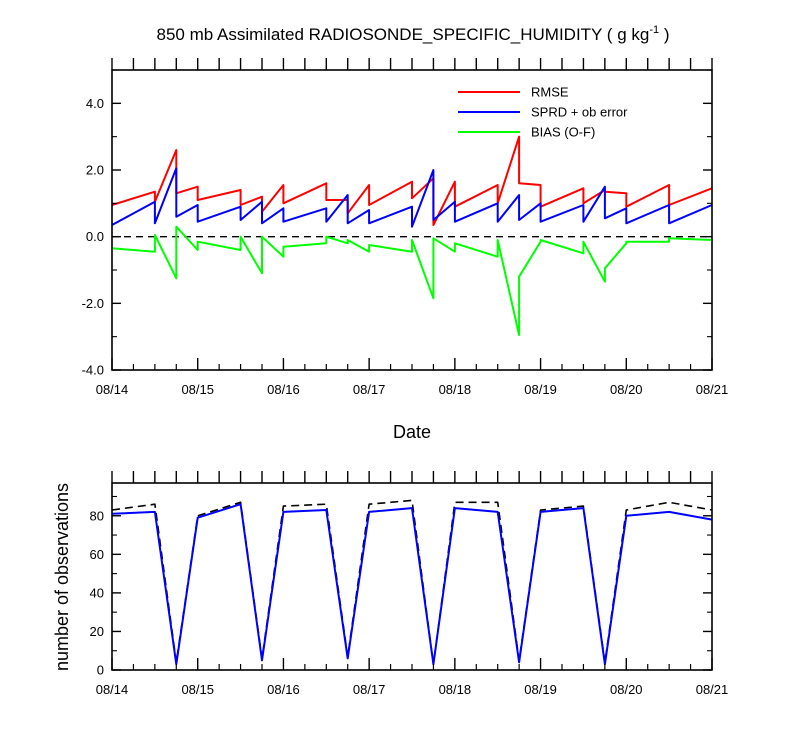 This screenshot has width=800, height=750. Describe the element at coordinates (369, 389) in the screenshot. I see `top-x-tick-label: 08/17` at that location.